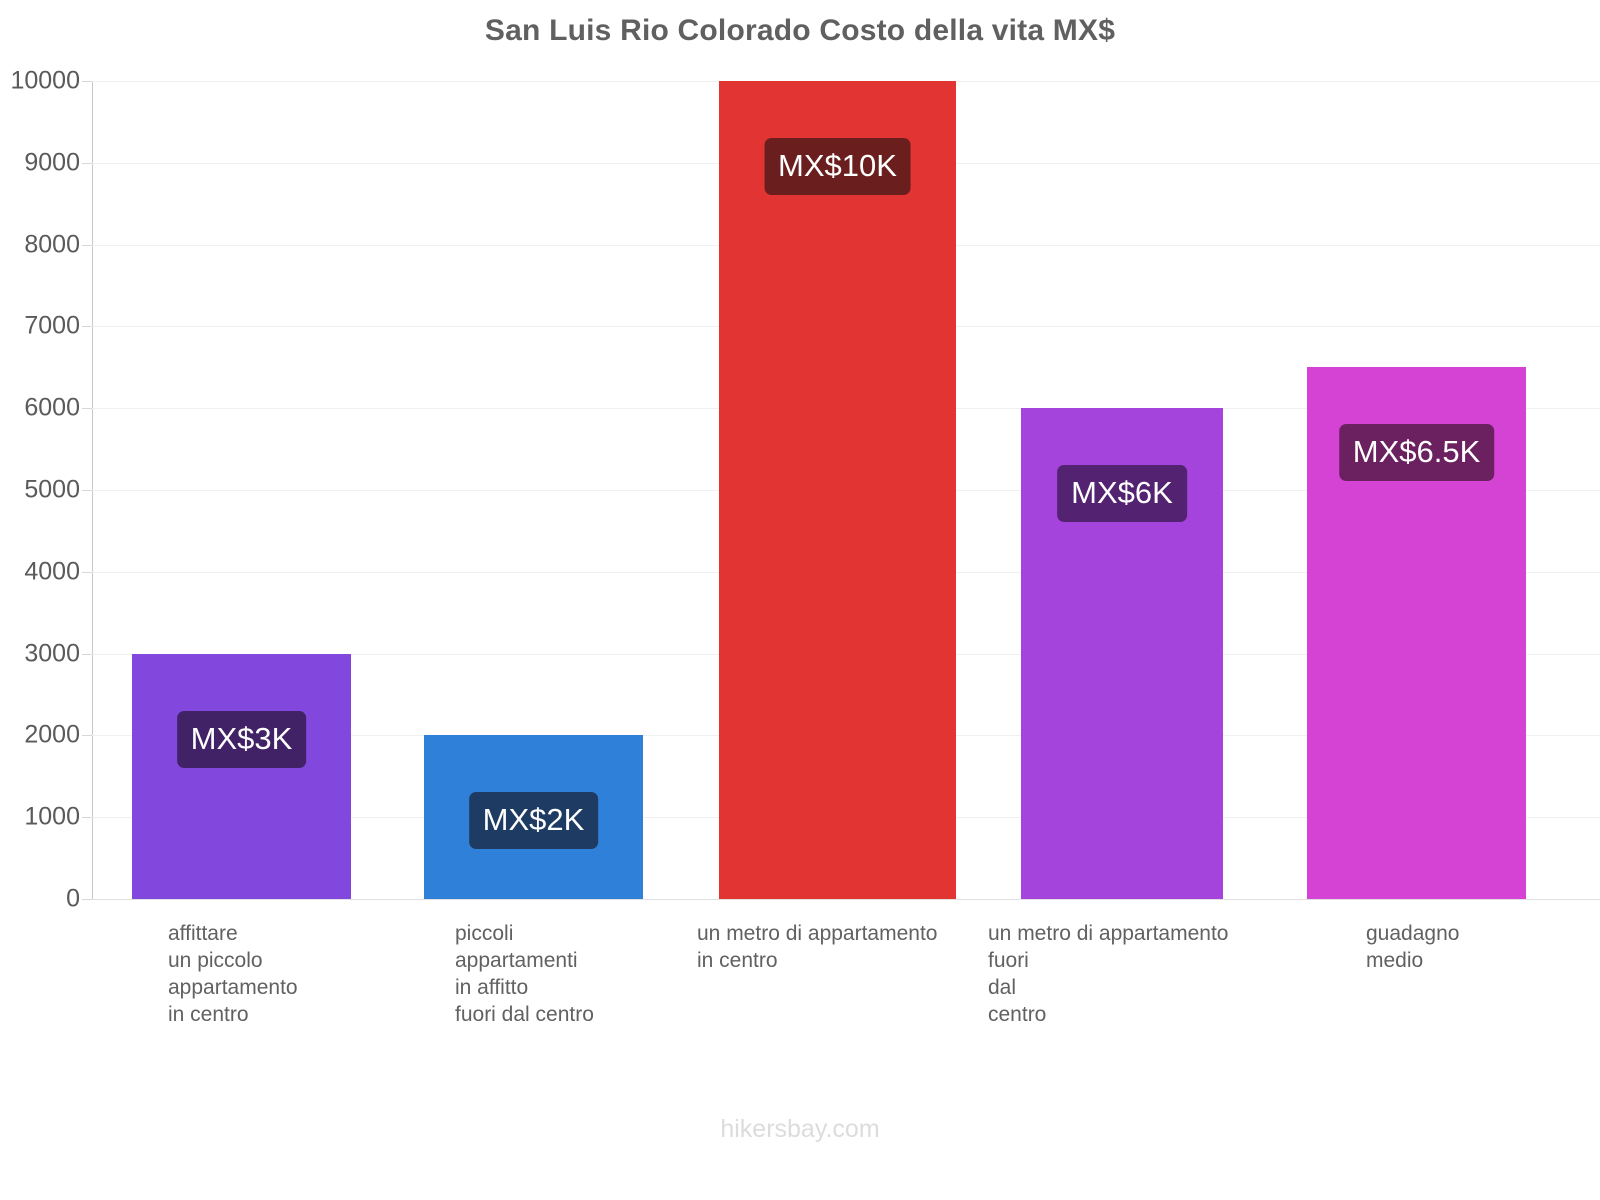 This screenshot has height=1200, width=1600. What do you see at coordinates (241, 739) in the screenshot?
I see `bar-value-label: MX$3K` at bounding box center [241, 739].